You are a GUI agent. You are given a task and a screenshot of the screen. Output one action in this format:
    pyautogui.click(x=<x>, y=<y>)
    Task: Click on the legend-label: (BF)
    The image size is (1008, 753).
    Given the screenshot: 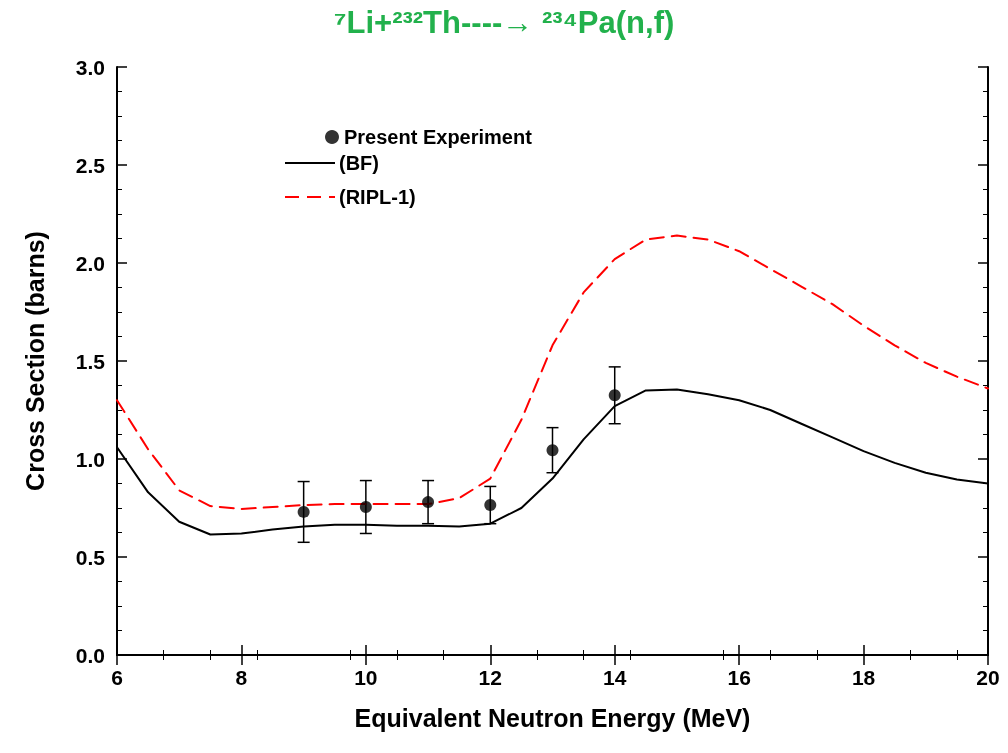 What is the action you would take?
    pyautogui.click(x=359, y=163)
    